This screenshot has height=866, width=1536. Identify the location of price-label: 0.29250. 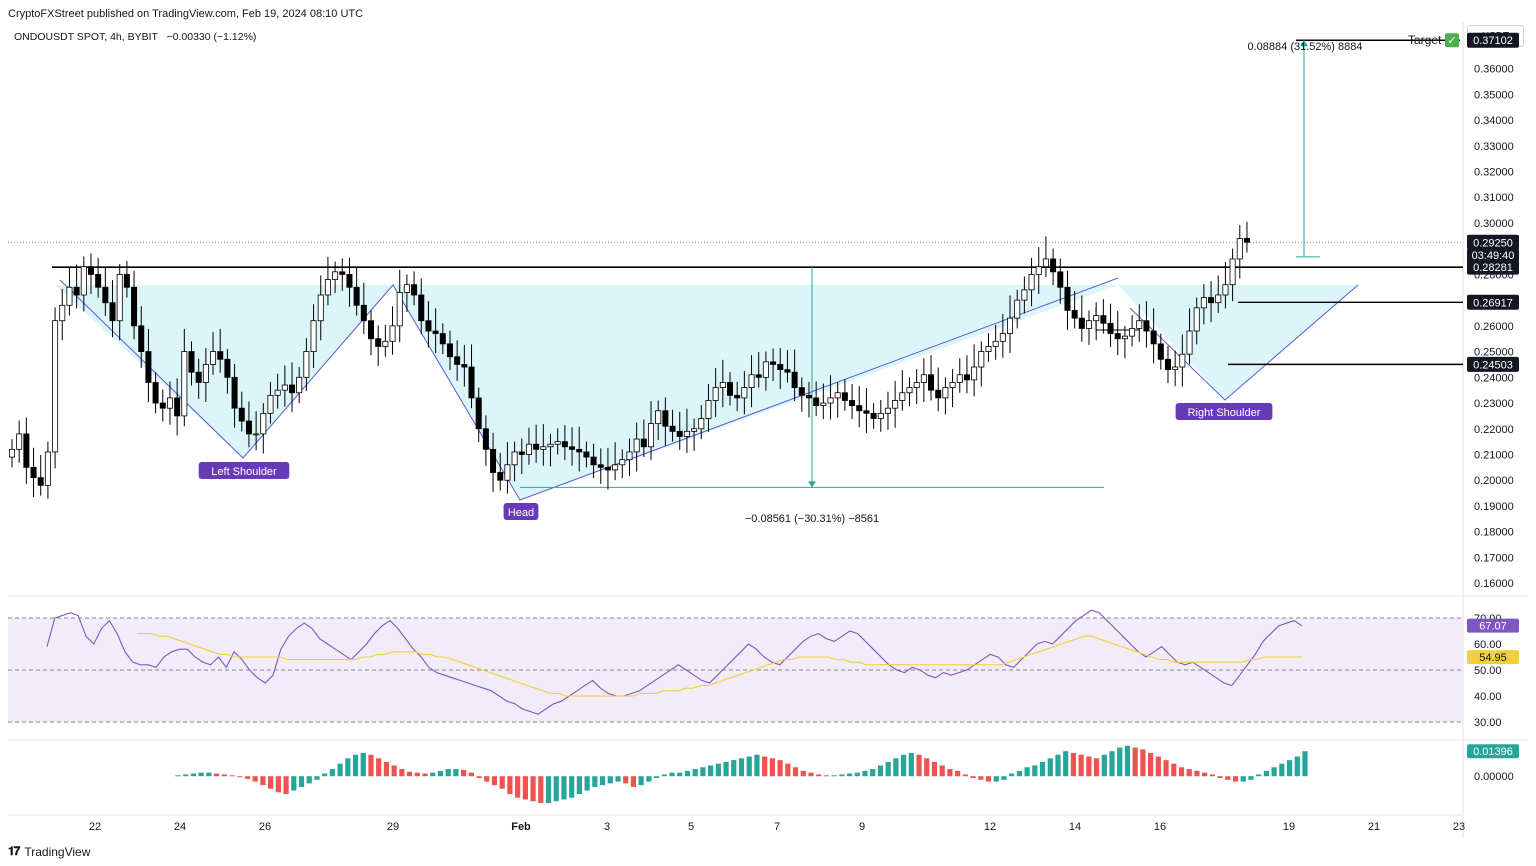
(1493, 243).